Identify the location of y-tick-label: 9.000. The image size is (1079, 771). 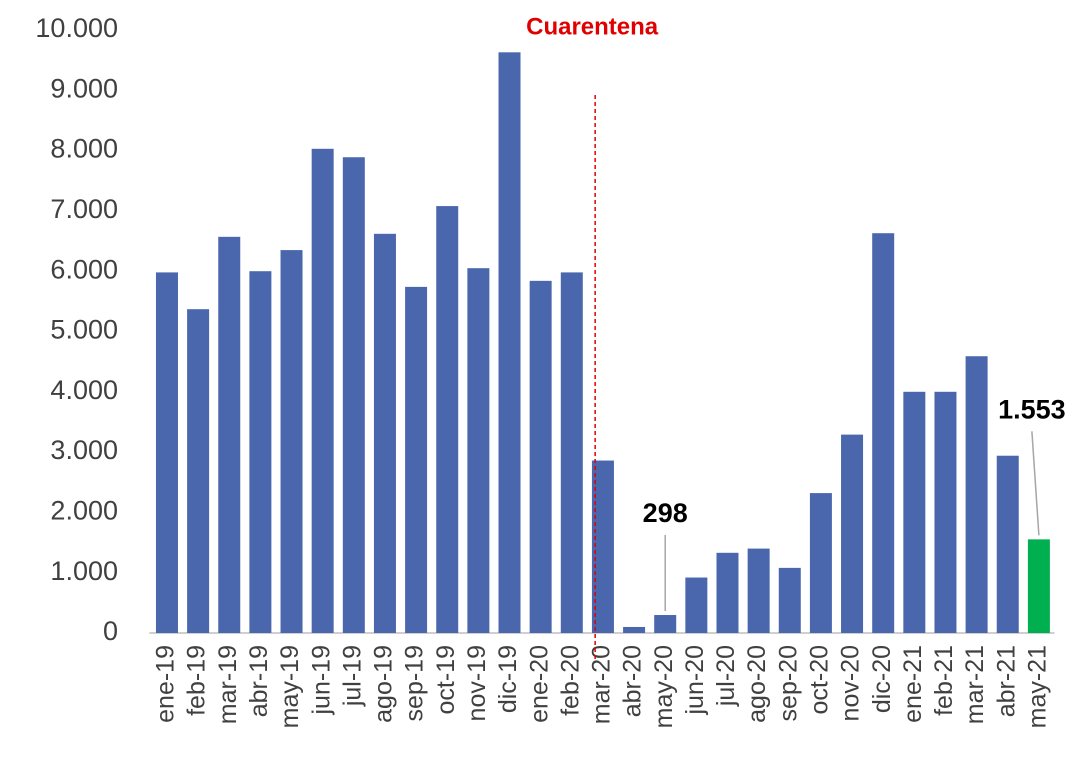
(84, 88).